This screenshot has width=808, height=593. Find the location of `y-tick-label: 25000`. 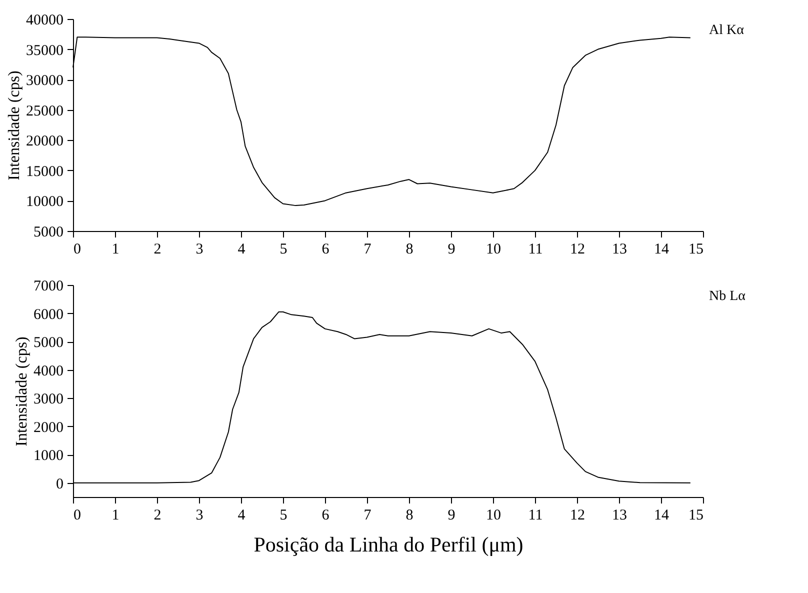

y-tick-label: 25000 is located at coordinates (45, 111).